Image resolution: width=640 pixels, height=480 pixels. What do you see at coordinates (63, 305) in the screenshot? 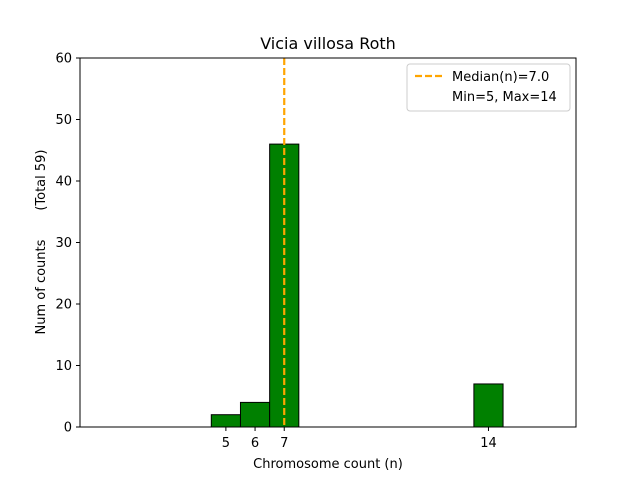
I see `y-tick-label-20: 20` at bounding box center [63, 305].